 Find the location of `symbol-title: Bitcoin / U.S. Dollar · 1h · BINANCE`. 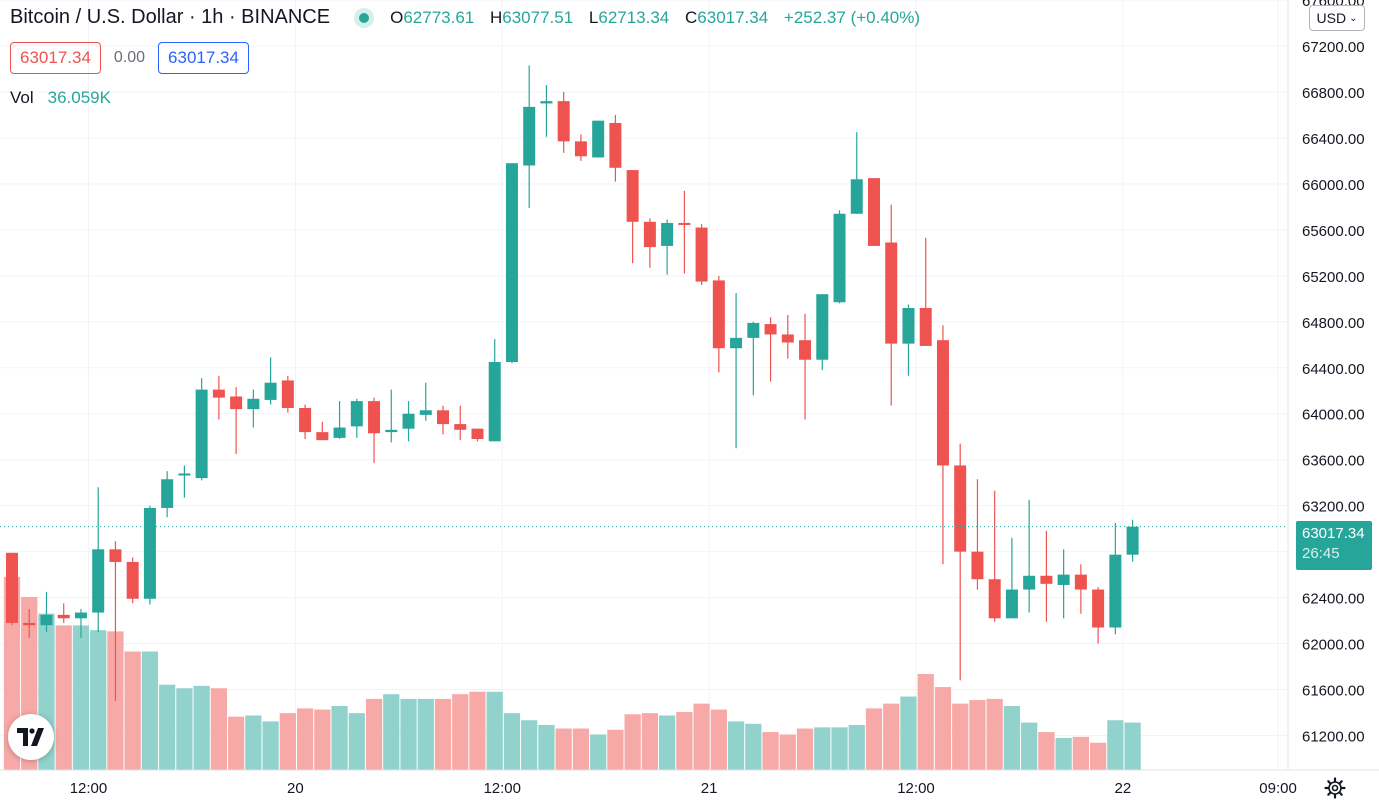

symbol-title: Bitcoin / U.S. Dollar · 1h · BINANCE is located at coordinates (170, 17).